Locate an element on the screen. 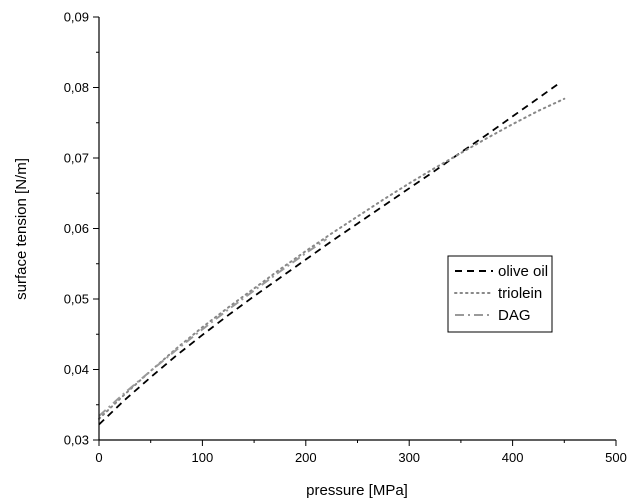 This screenshot has width=632, height=501. y-tick-label: 0,08 is located at coordinates (76, 87).